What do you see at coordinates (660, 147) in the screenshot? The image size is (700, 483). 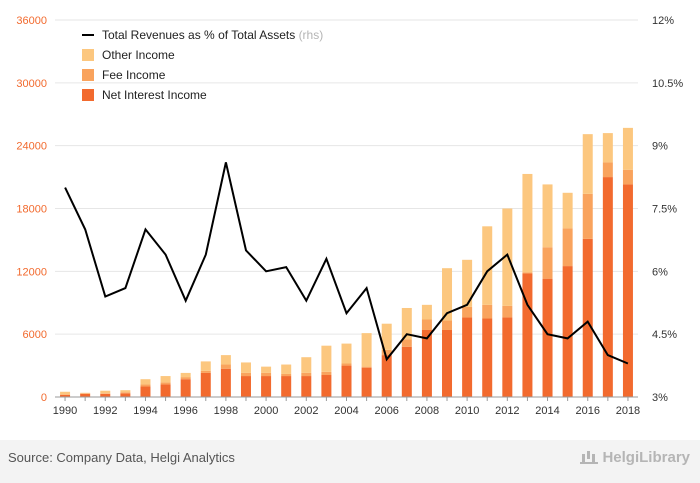 I see `y-right-tick-label: 9%` at bounding box center [660, 147].